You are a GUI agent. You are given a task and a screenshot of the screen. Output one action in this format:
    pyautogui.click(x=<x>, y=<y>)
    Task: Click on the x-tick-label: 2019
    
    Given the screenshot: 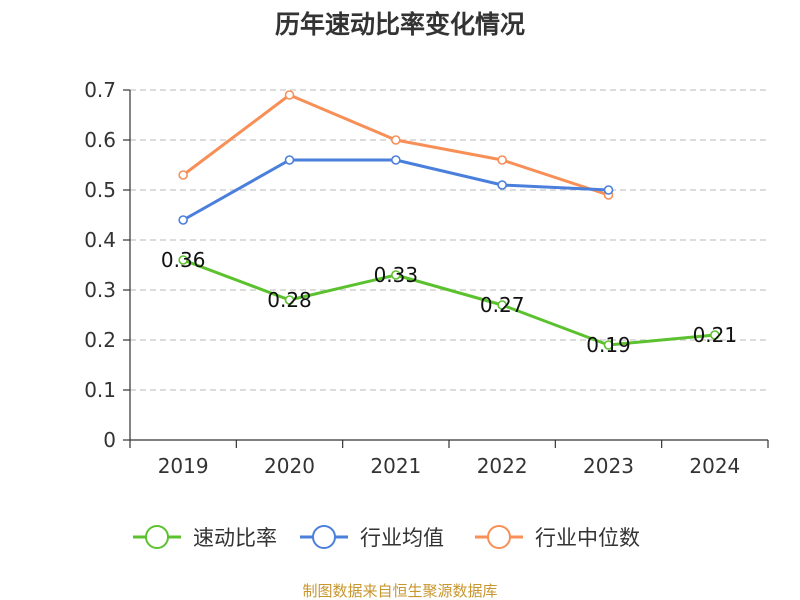 What is the action you would take?
    pyautogui.click(x=183, y=466)
    